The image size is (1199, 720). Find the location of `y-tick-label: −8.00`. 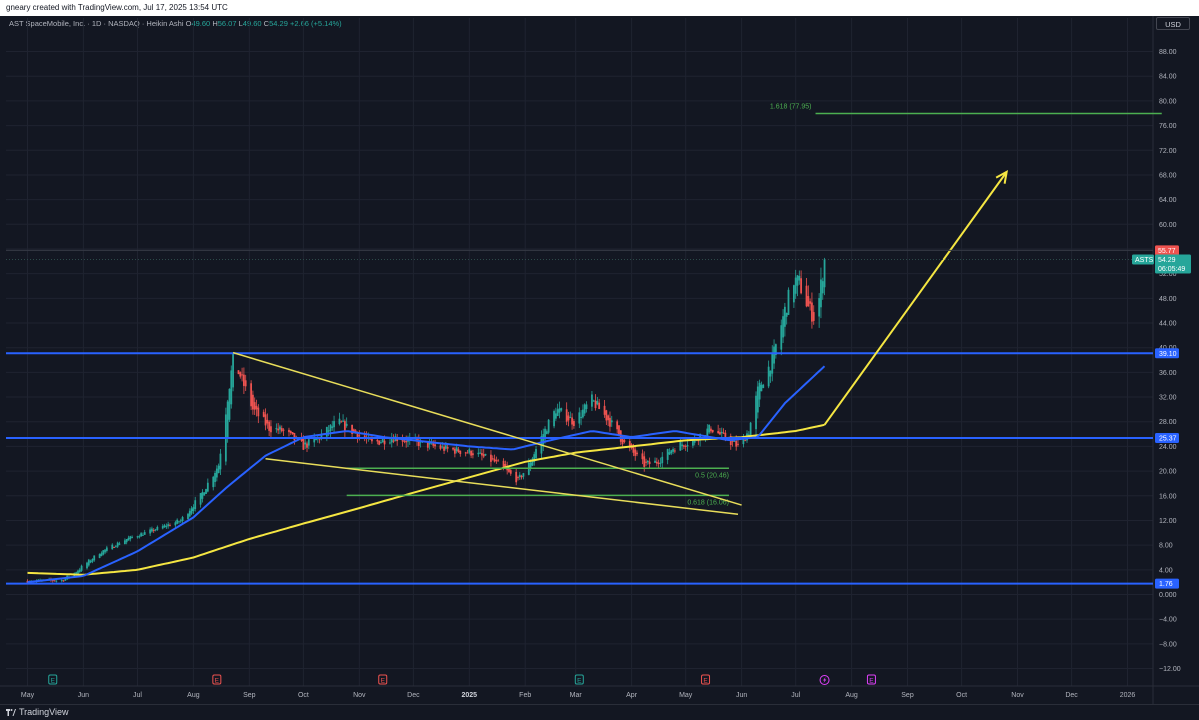

y-tick-label: −8.00 is located at coordinates (1168, 644).